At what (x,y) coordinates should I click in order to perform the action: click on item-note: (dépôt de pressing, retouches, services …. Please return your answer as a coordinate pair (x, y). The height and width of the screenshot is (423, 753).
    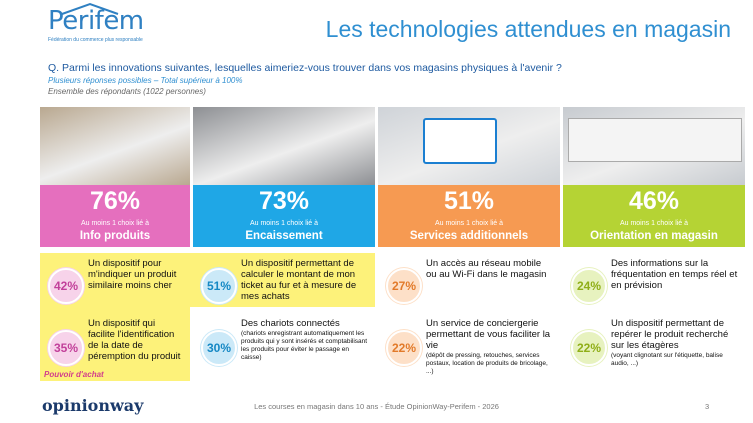
    Looking at the image, I should click on (487, 363).